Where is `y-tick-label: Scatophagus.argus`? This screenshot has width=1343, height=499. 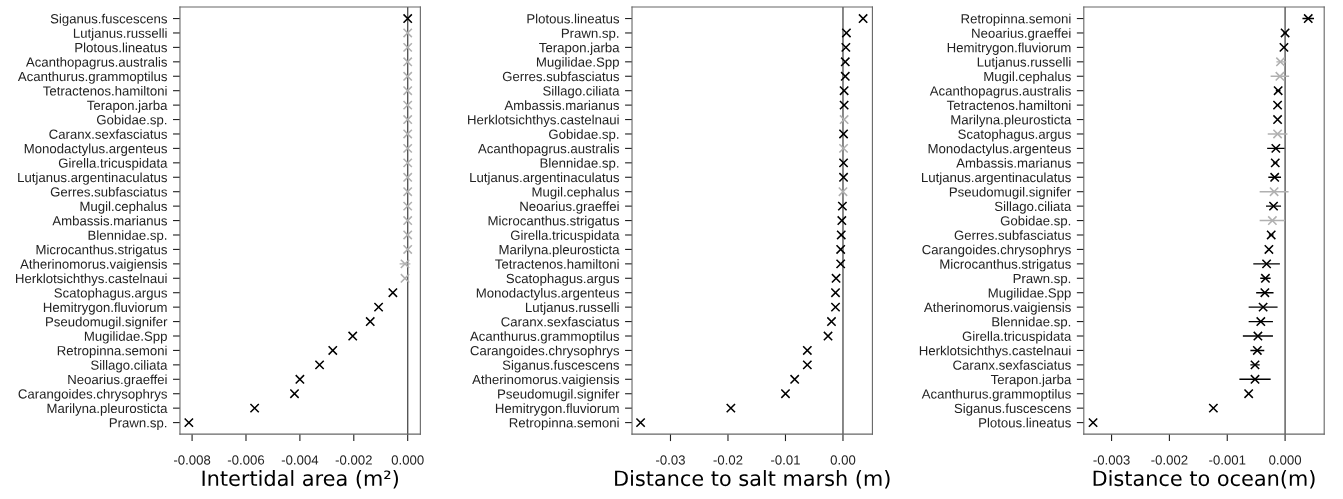
y-tick-label: Scatophagus.argus is located at coordinates (563, 279).